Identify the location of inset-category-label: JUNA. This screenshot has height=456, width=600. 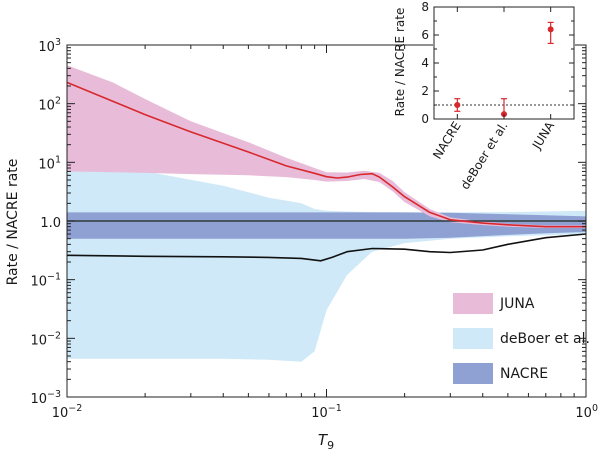
(543, 136).